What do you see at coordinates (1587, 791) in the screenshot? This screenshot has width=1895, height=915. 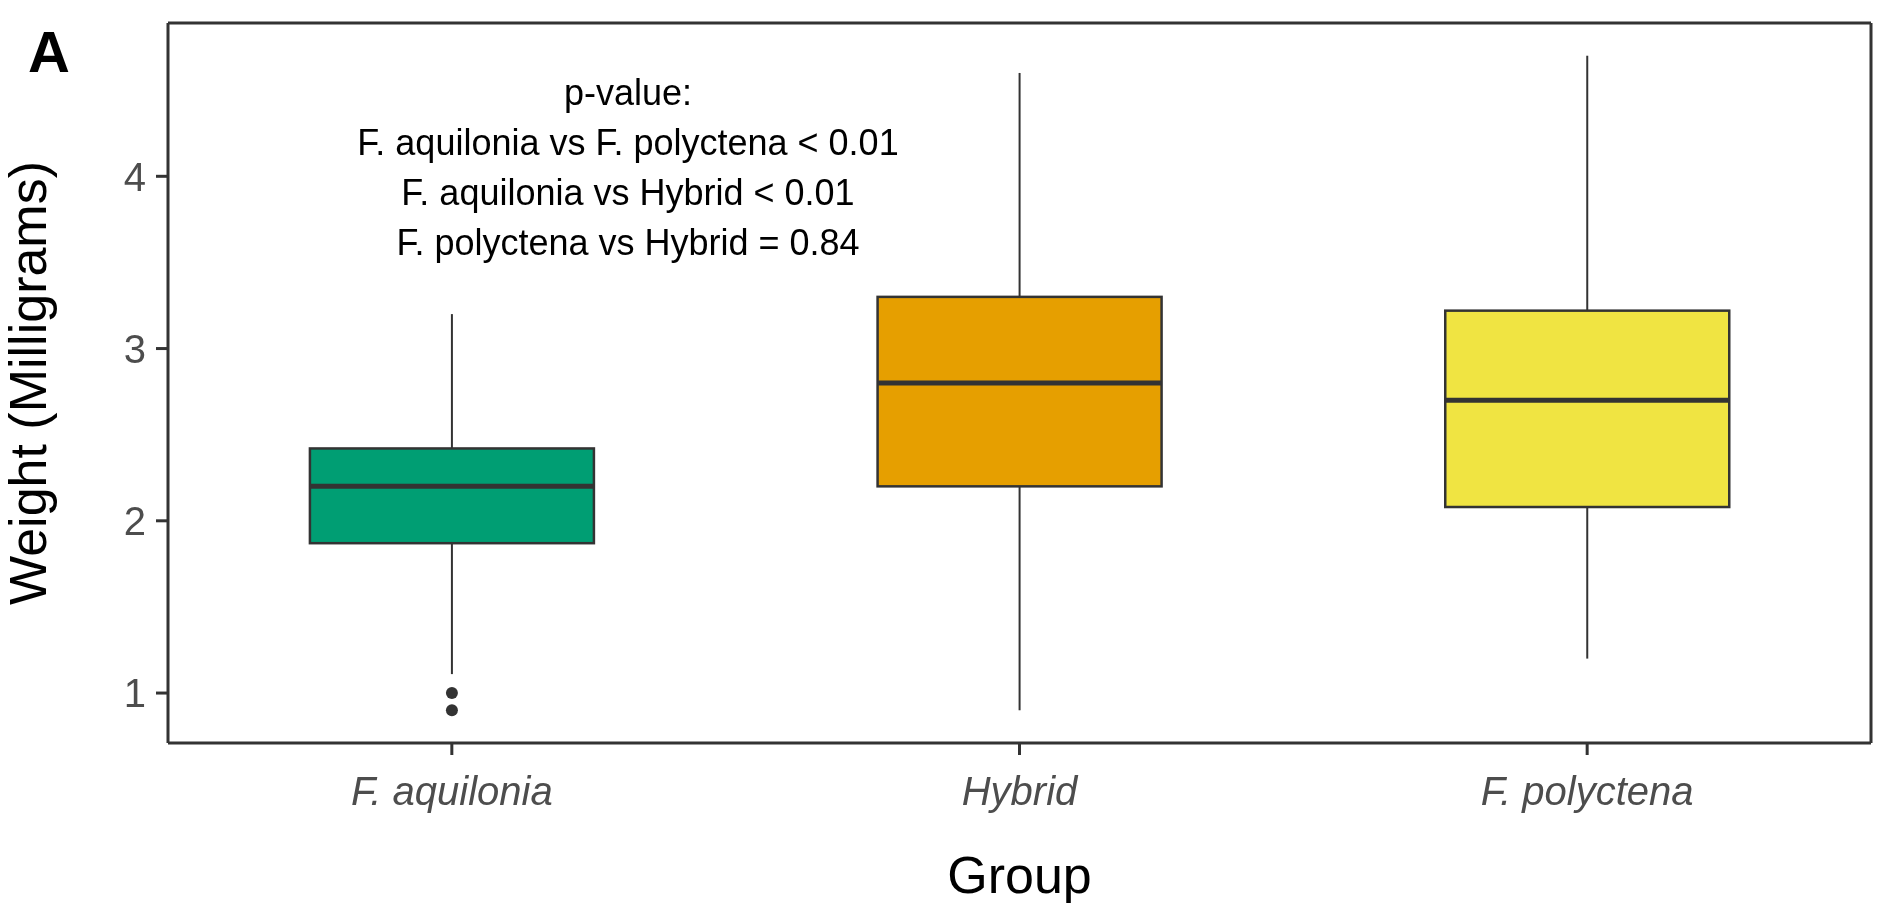 I see `x-tick-label: F. polyctena` at bounding box center [1587, 791].